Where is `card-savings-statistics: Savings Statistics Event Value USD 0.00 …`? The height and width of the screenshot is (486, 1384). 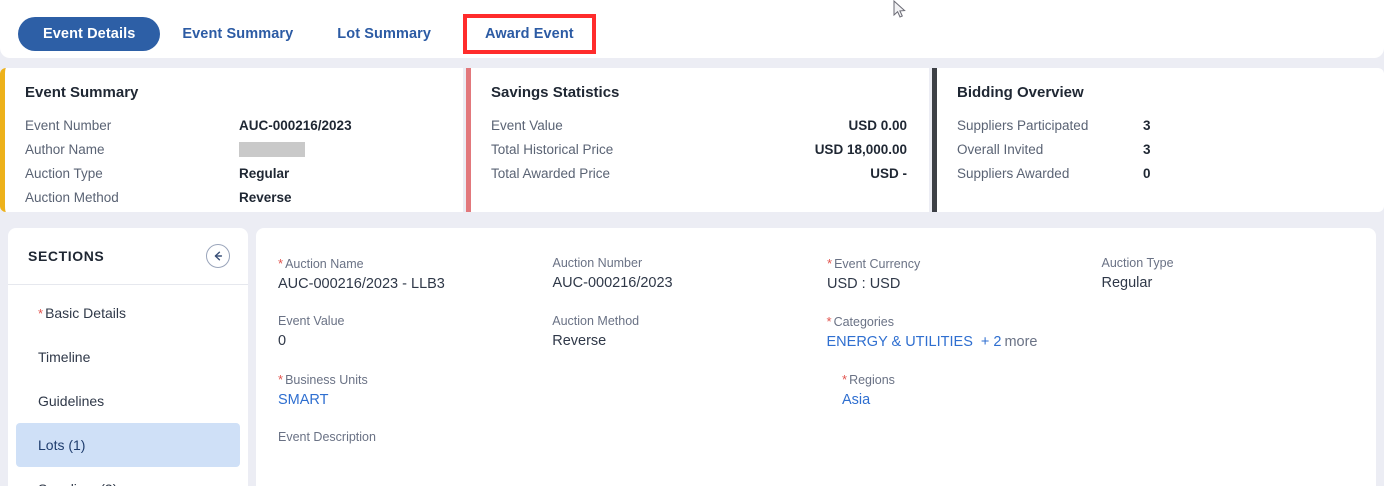
card-savings-statistics: Savings Statistics Event Value USD 0.00 … is located at coordinates (697, 140).